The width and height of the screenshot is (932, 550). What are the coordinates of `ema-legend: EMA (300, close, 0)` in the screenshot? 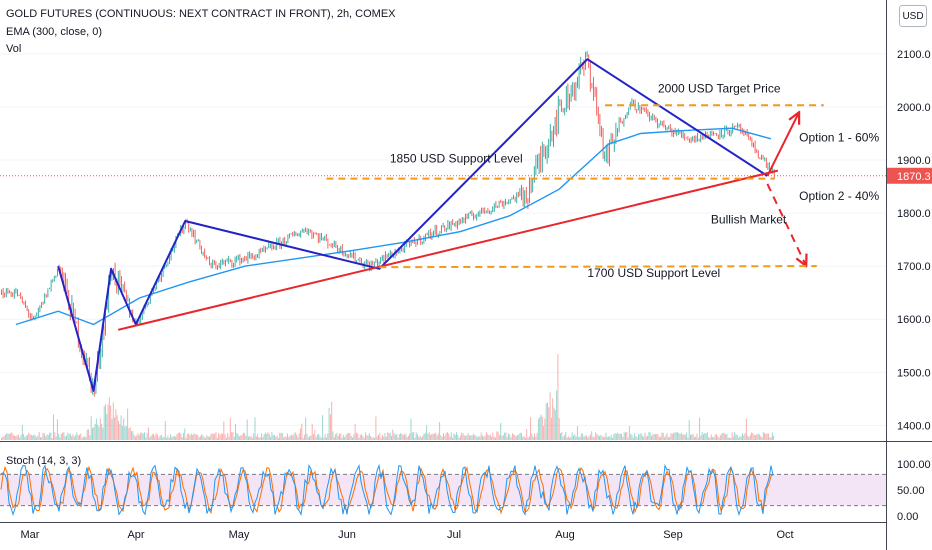 It's located at (54, 32).